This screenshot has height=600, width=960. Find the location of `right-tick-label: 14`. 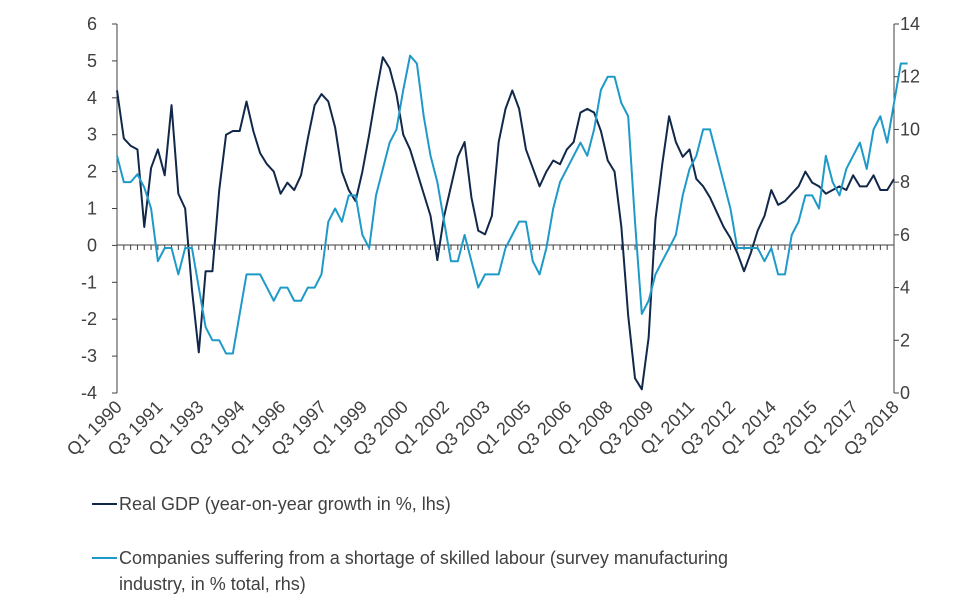

right-tick-label: 14 is located at coordinates (910, 24).